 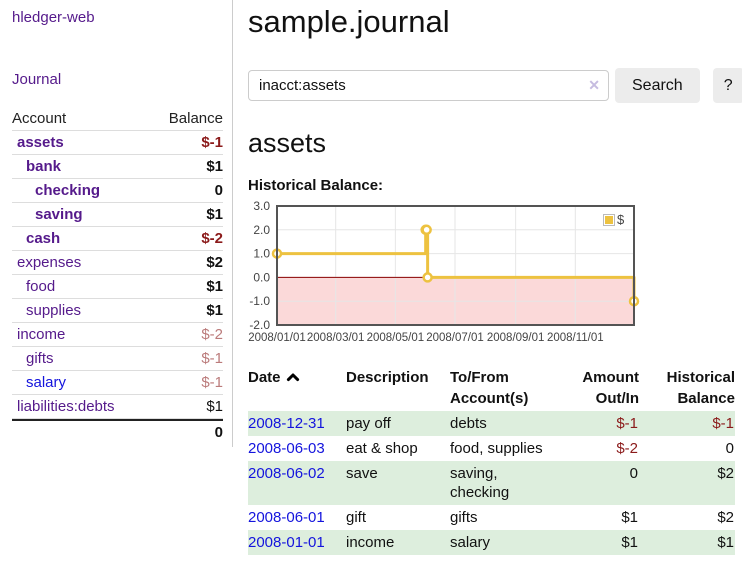 What do you see at coordinates (117, 311) in the screenshot?
I see `account-row: supplies $1` at bounding box center [117, 311].